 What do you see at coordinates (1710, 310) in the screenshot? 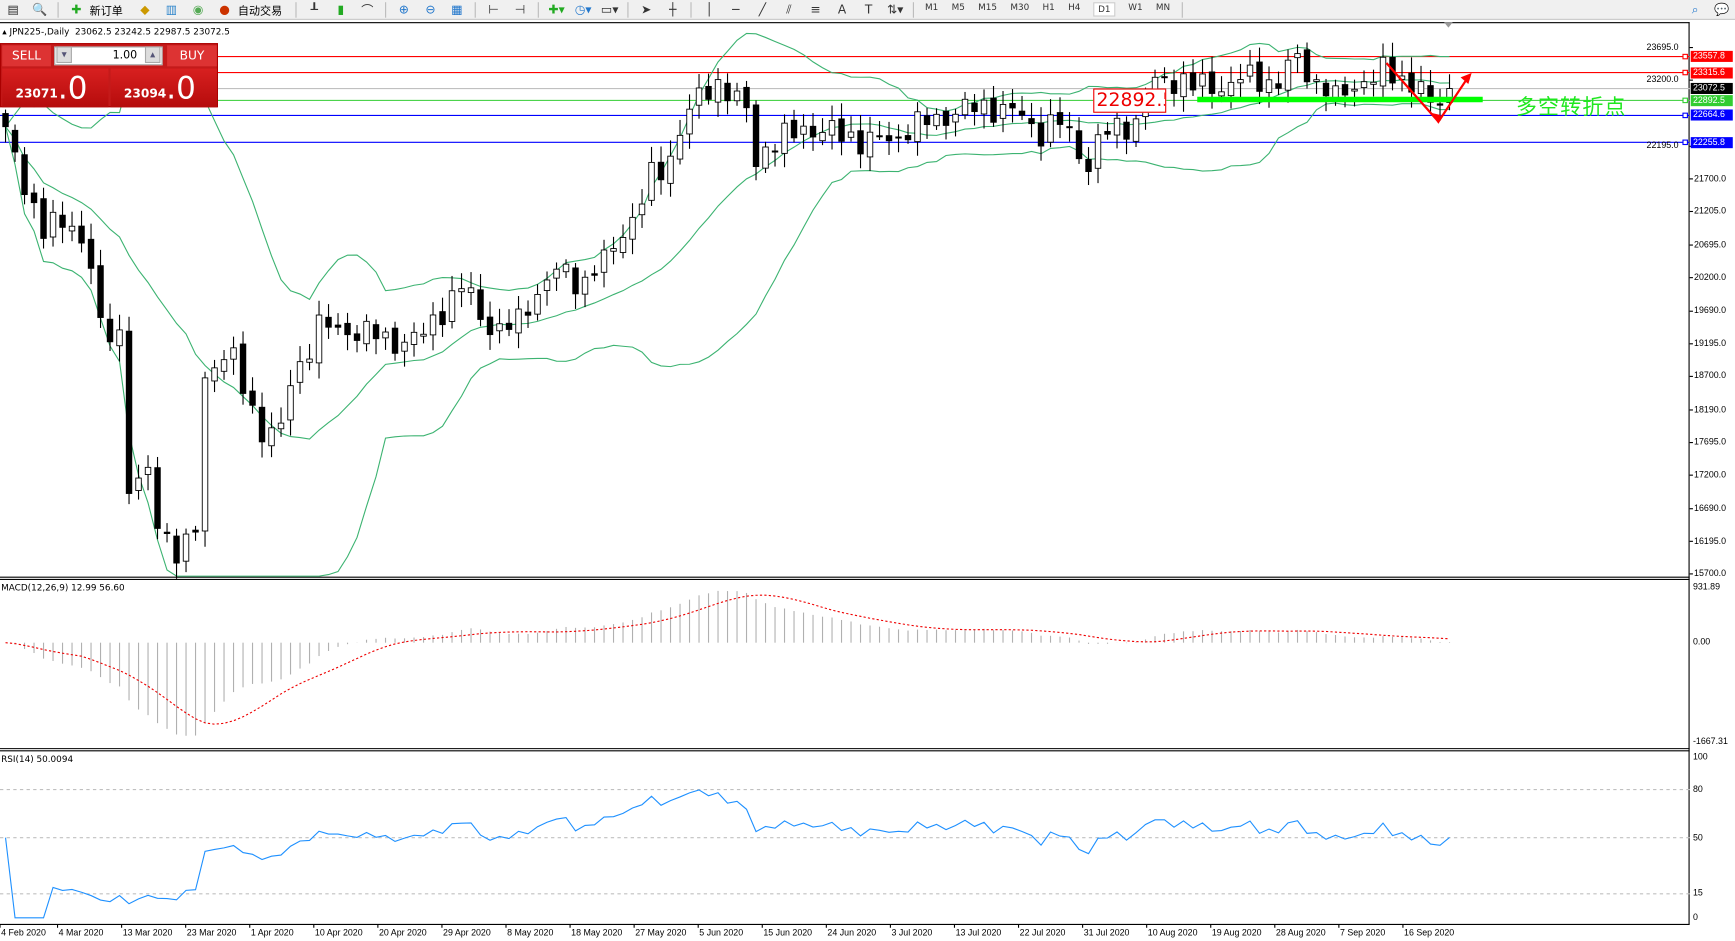
I see `price-tick-label: 19690.0` at bounding box center [1710, 310].